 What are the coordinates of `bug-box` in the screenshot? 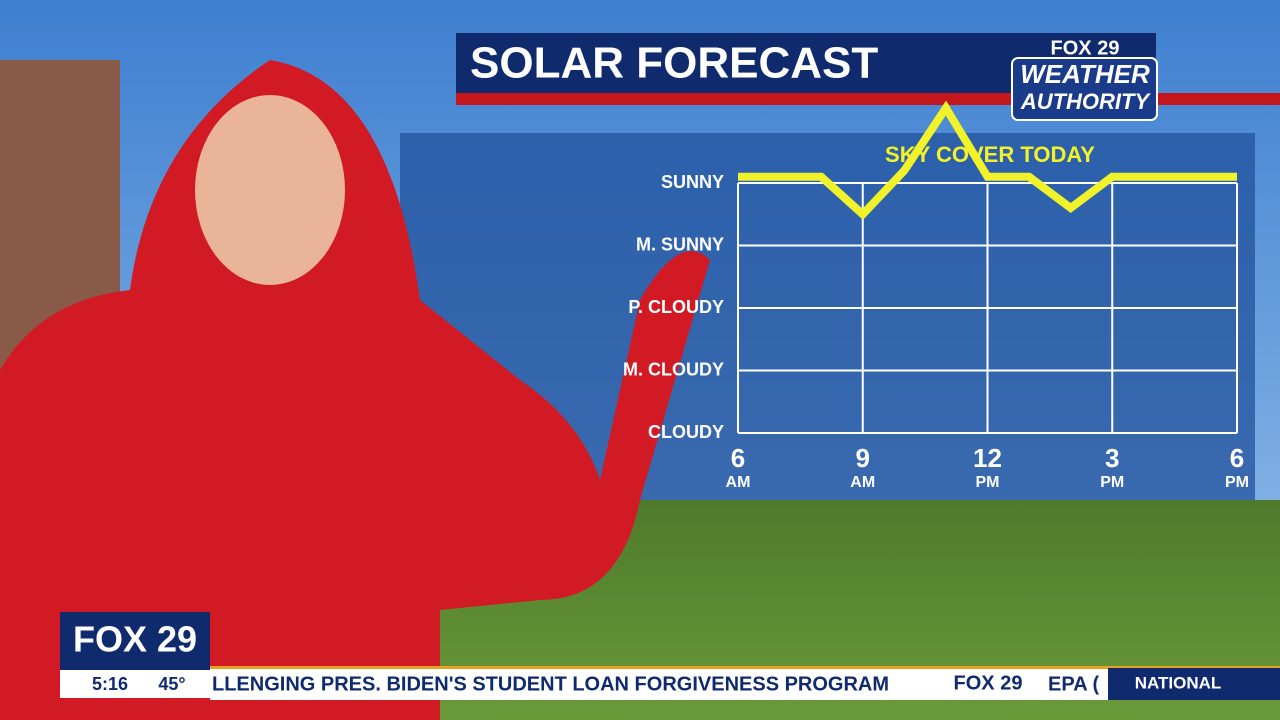 It's located at (135, 641).